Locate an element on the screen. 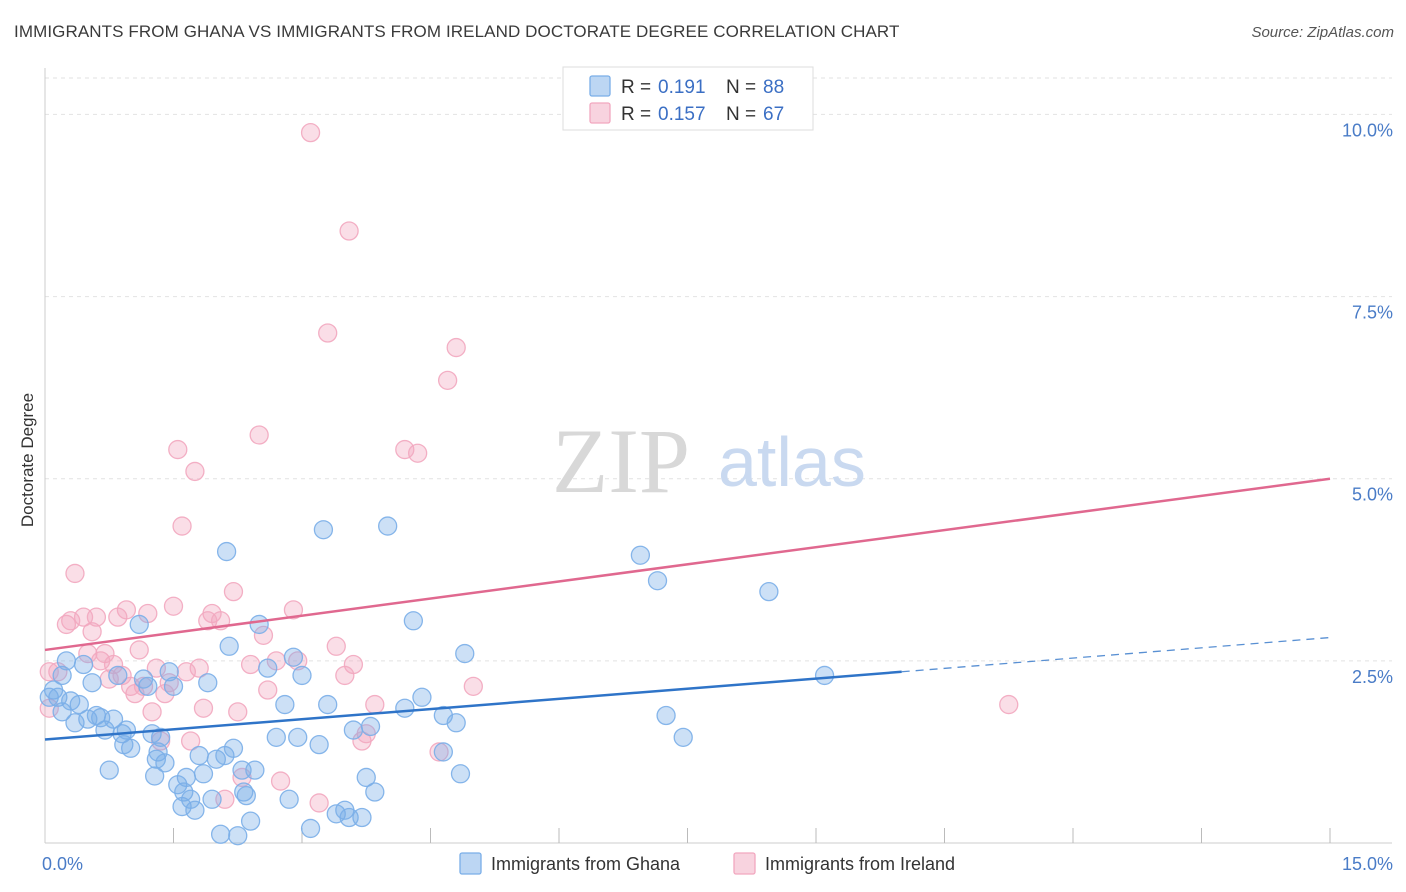 This screenshot has height=892, width=1406. bottom-legend-label-ireland: Immigrants from Ireland is located at coordinates (860, 864).